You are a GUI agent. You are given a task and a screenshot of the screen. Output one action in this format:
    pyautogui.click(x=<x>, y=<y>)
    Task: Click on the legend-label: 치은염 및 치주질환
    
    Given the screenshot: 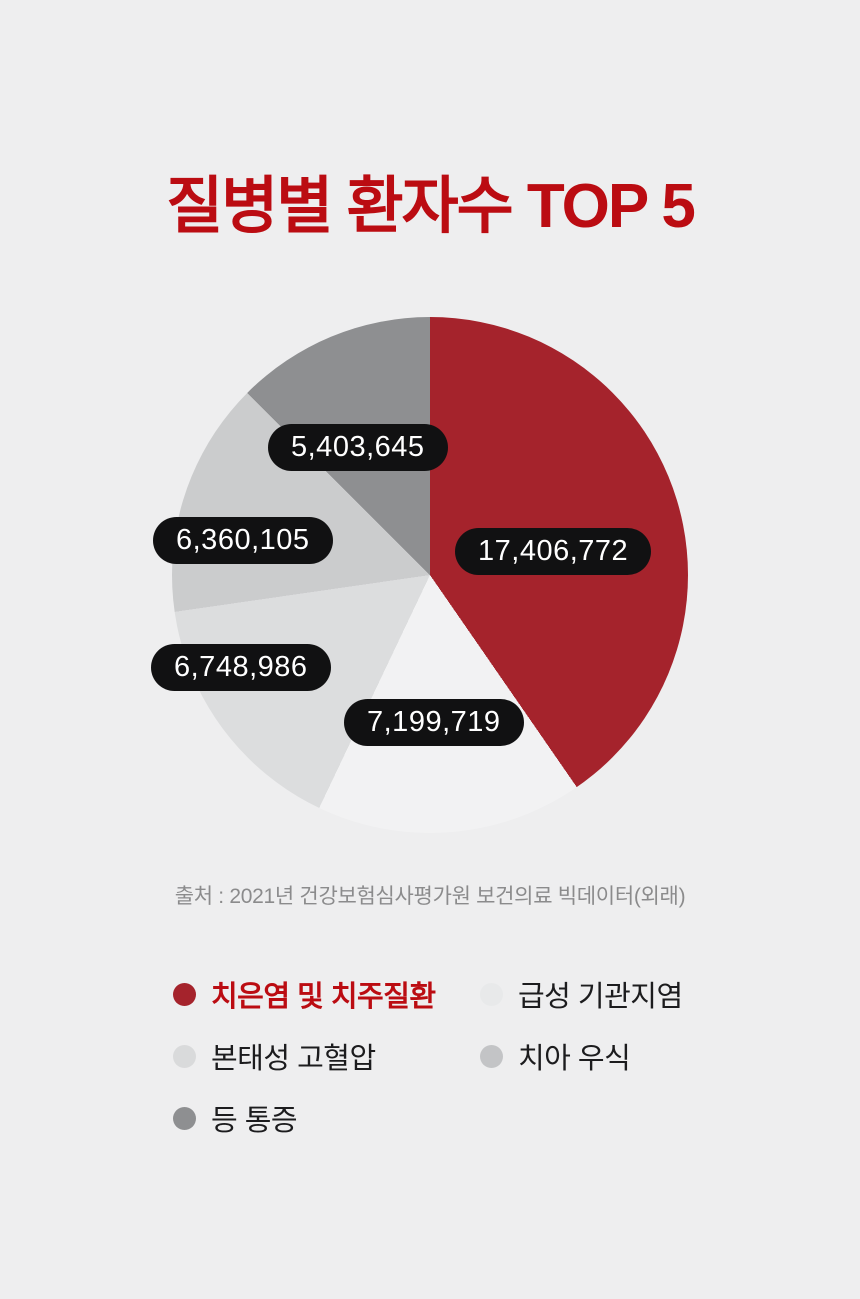 What is the action you would take?
    pyautogui.click(x=323, y=997)
    